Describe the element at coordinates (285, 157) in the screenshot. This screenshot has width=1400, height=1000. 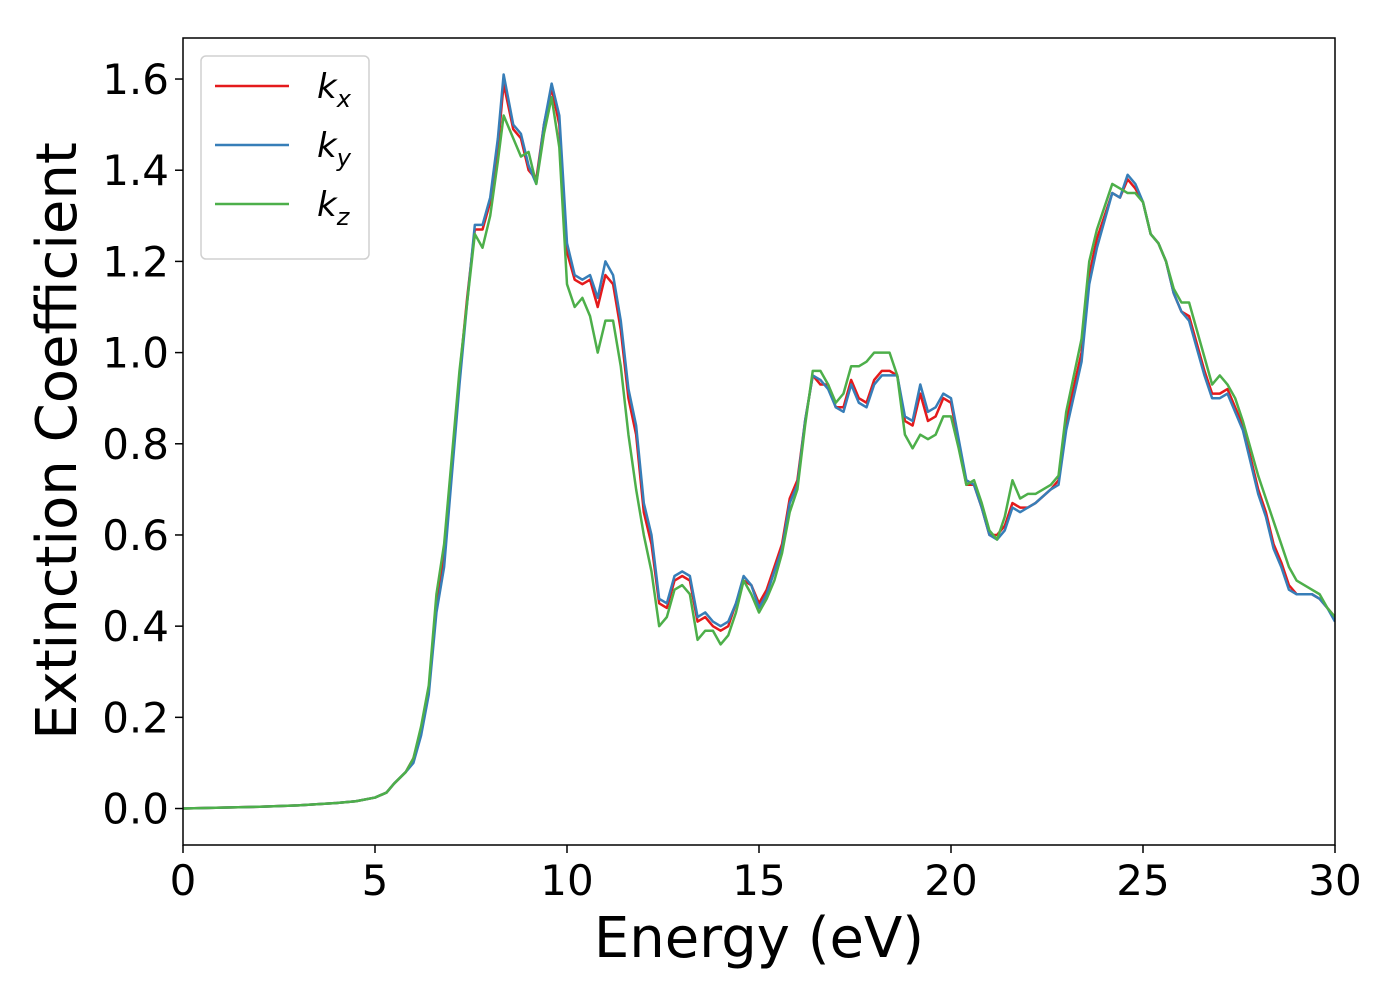
I see `legend-box` at that location.